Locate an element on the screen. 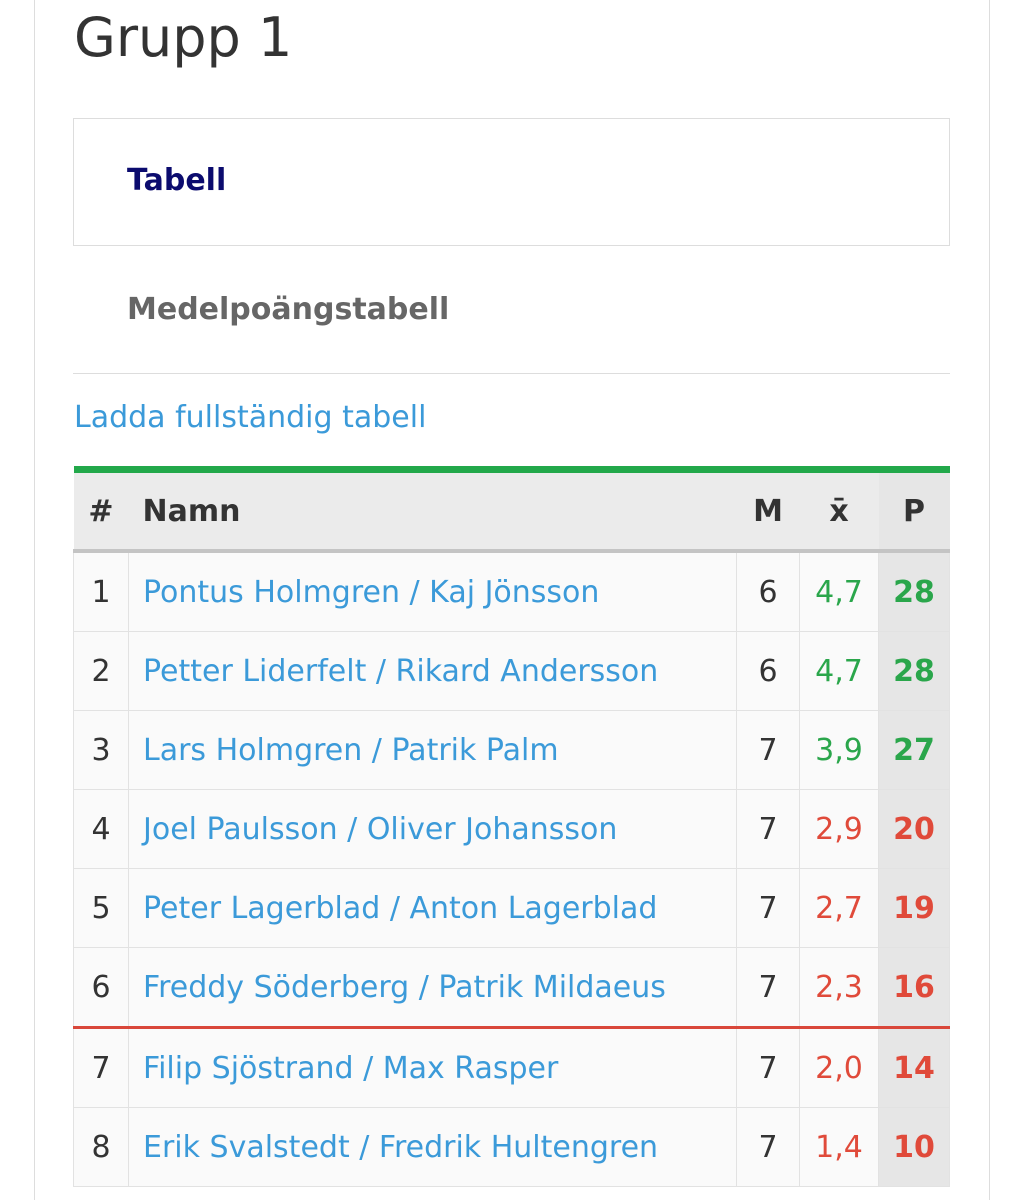 The width and height of the screenshot is (1026, 1200). team-link: Filip Sjöstrand / Max Rasper is located at coordinates (432, 1067).